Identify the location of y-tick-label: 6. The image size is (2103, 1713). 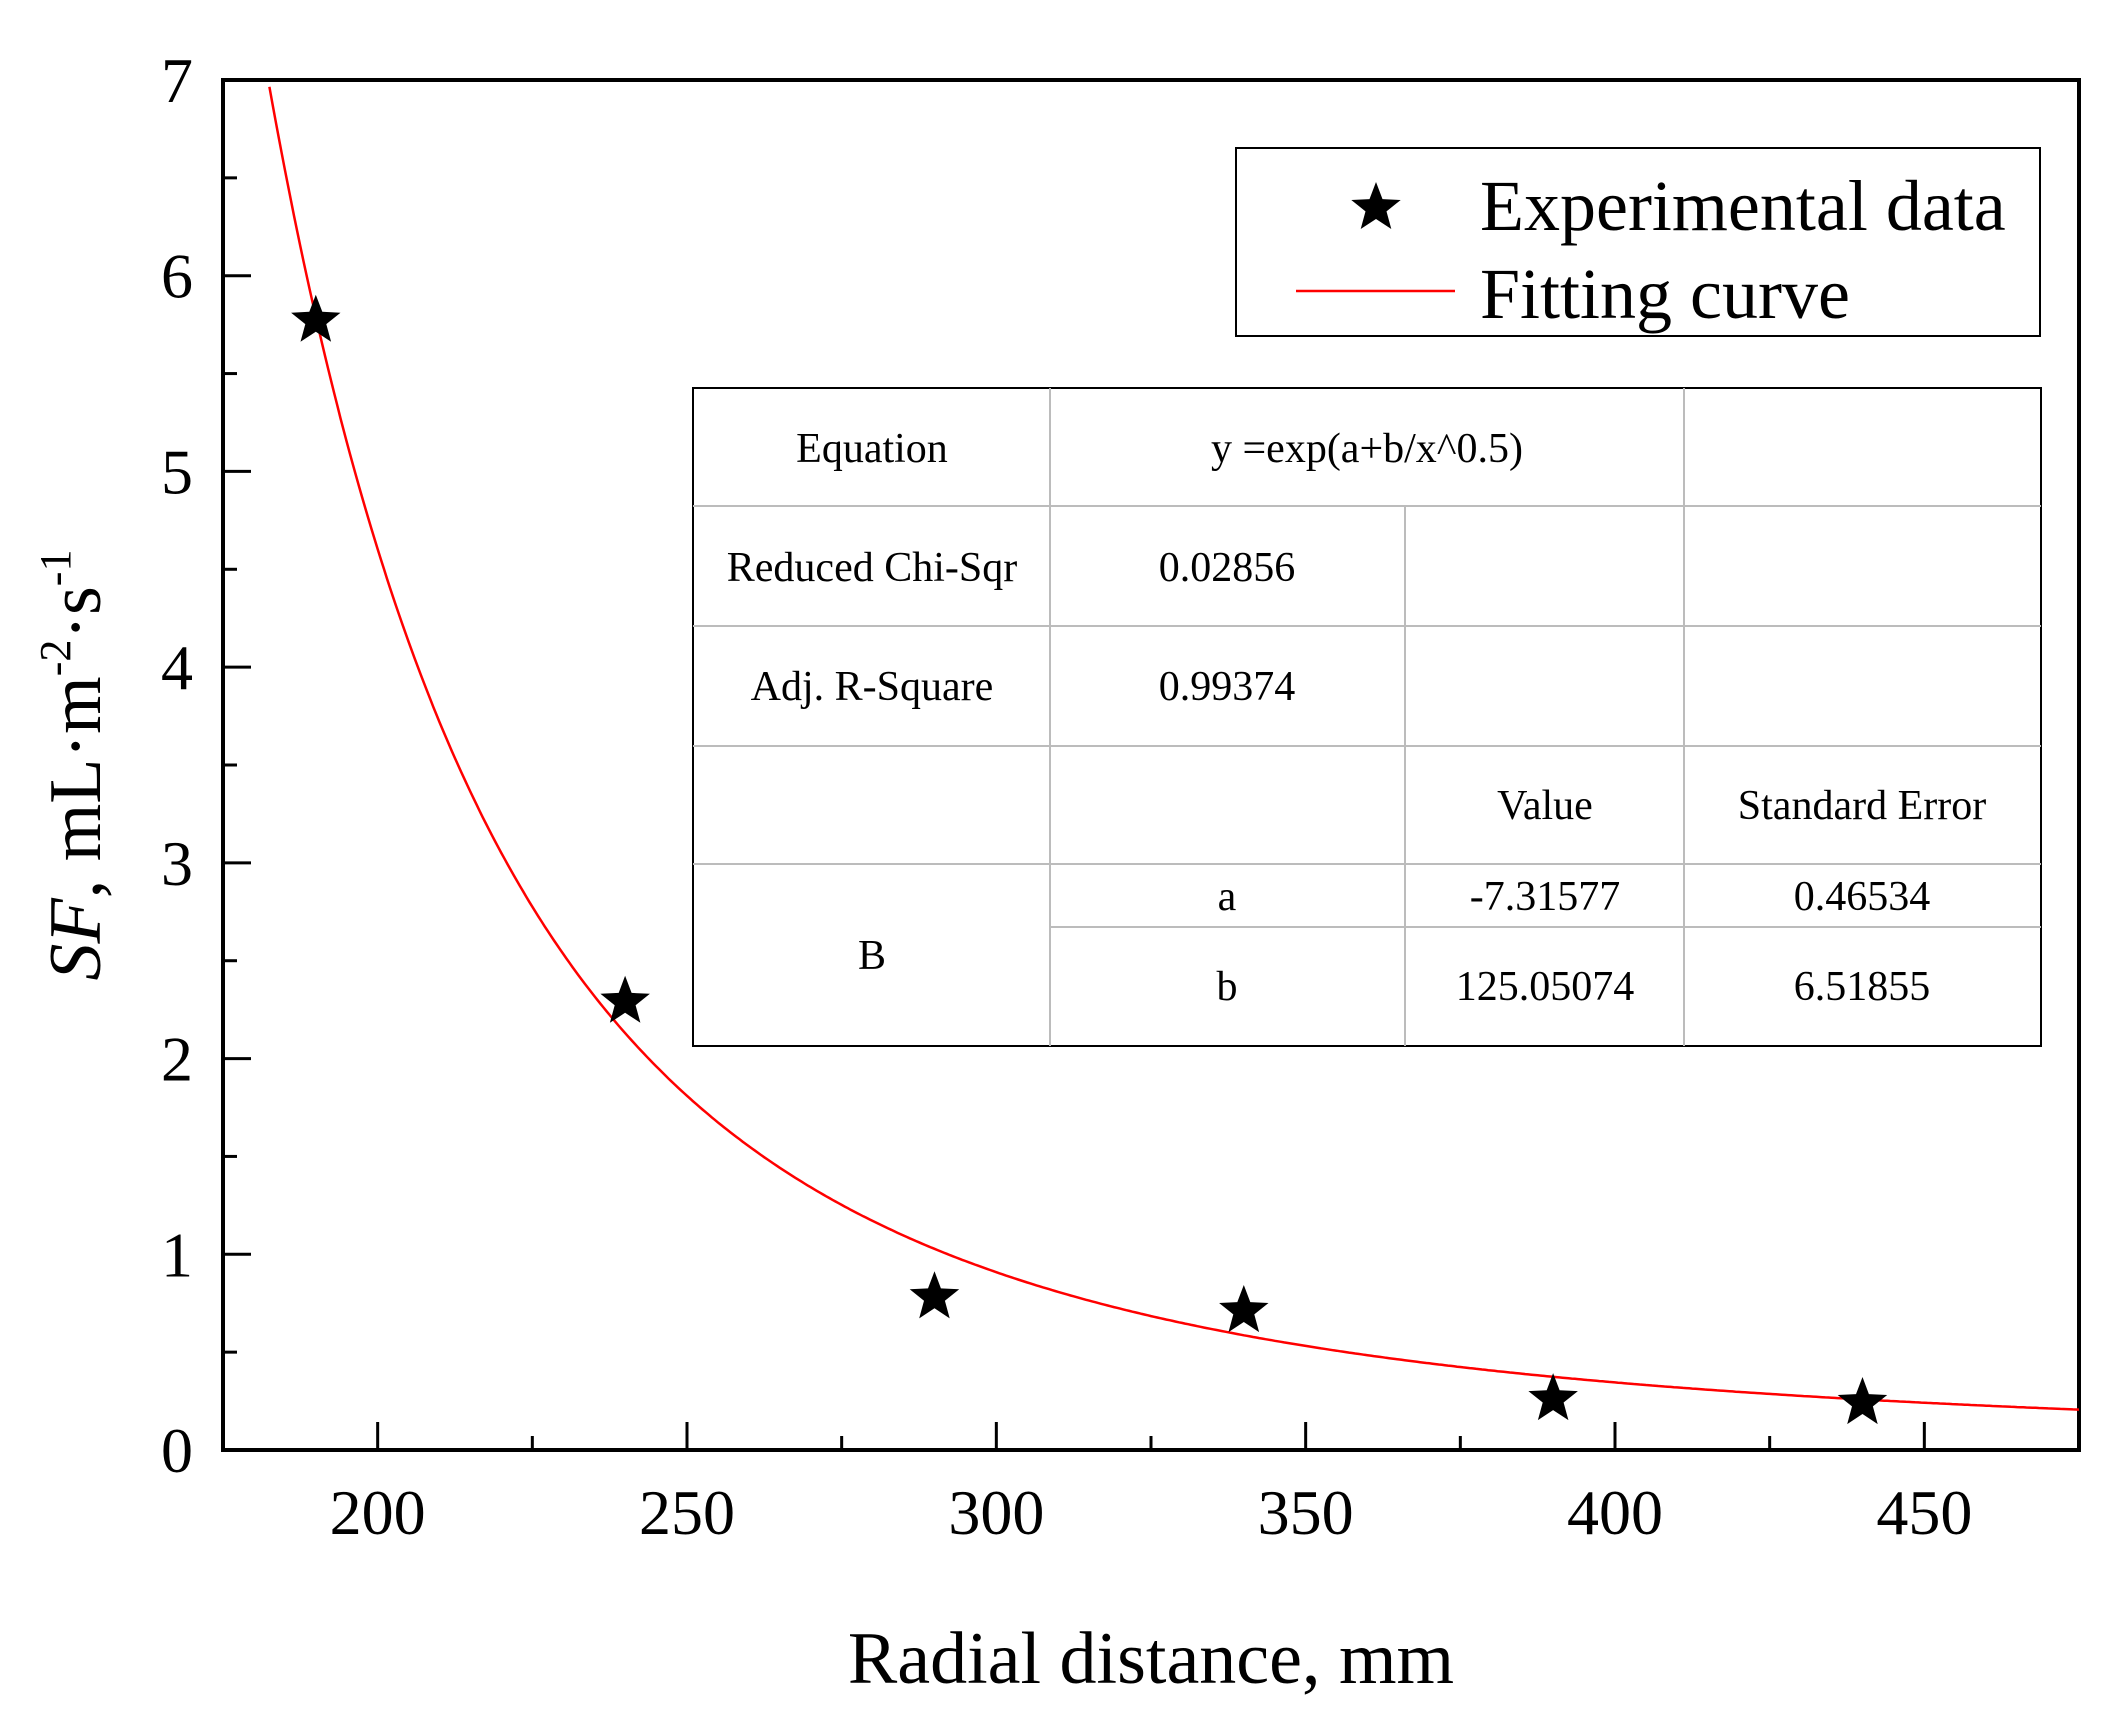
(177, 276).